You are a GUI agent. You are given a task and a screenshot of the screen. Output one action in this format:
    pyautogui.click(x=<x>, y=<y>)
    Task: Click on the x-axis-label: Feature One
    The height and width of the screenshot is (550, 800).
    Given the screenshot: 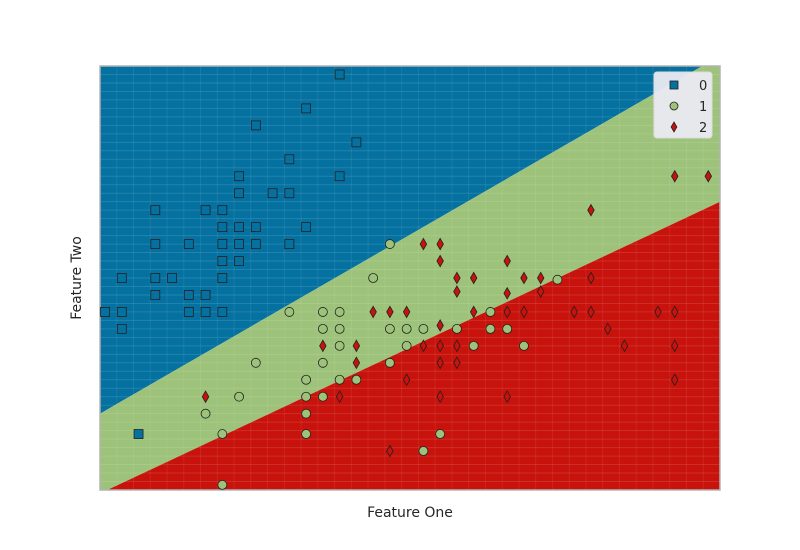 What is the action you would take?
    pyautogui.click(x=410, y=513)
    